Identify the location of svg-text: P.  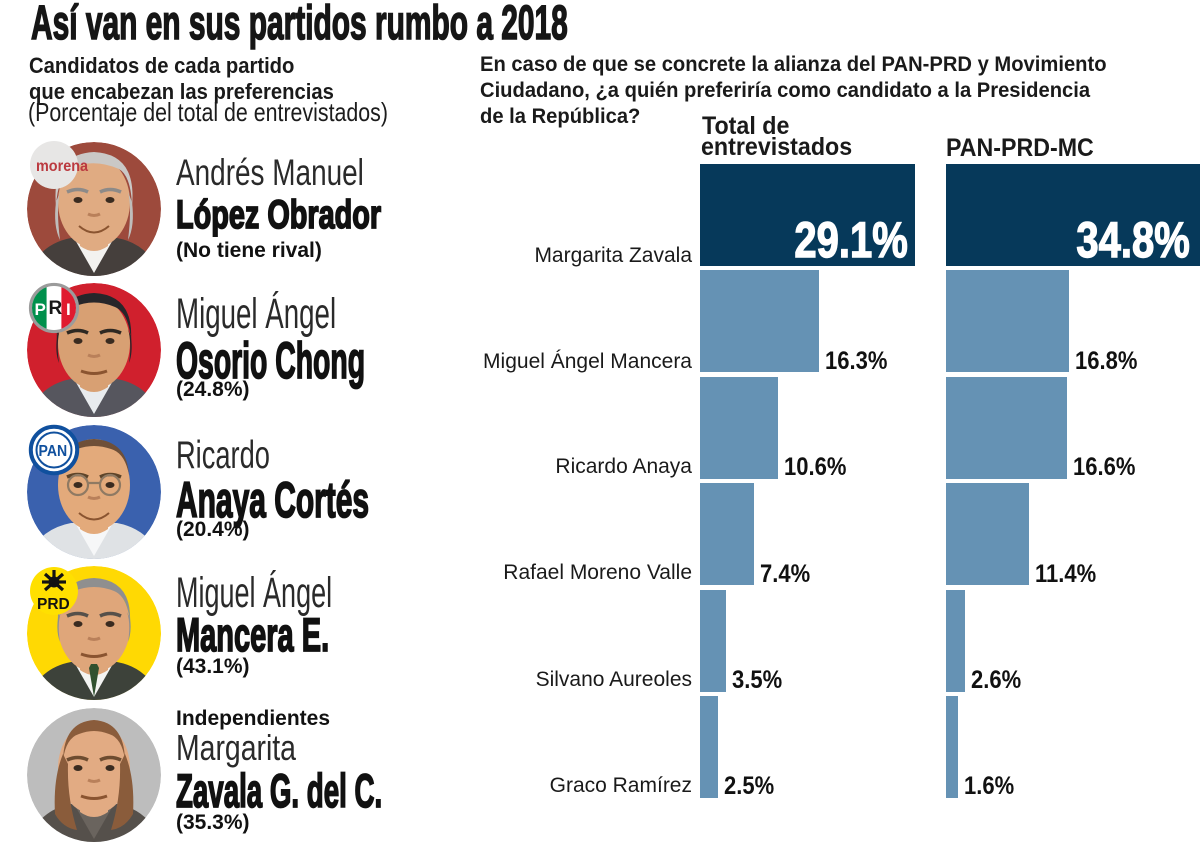
(40, 309).